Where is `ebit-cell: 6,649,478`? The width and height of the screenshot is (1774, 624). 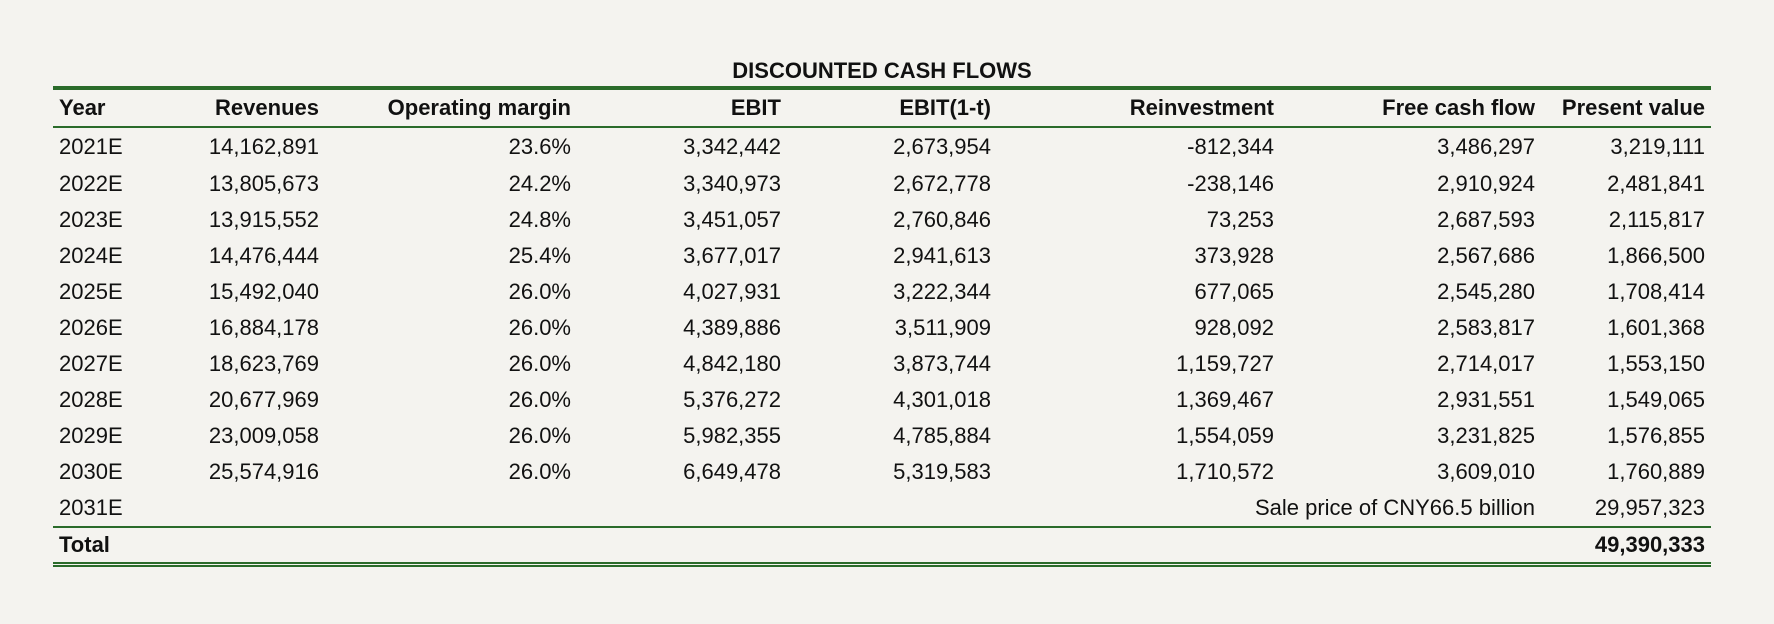 ebit-cell: 6,649,478 is located at coordinates (732, 471).